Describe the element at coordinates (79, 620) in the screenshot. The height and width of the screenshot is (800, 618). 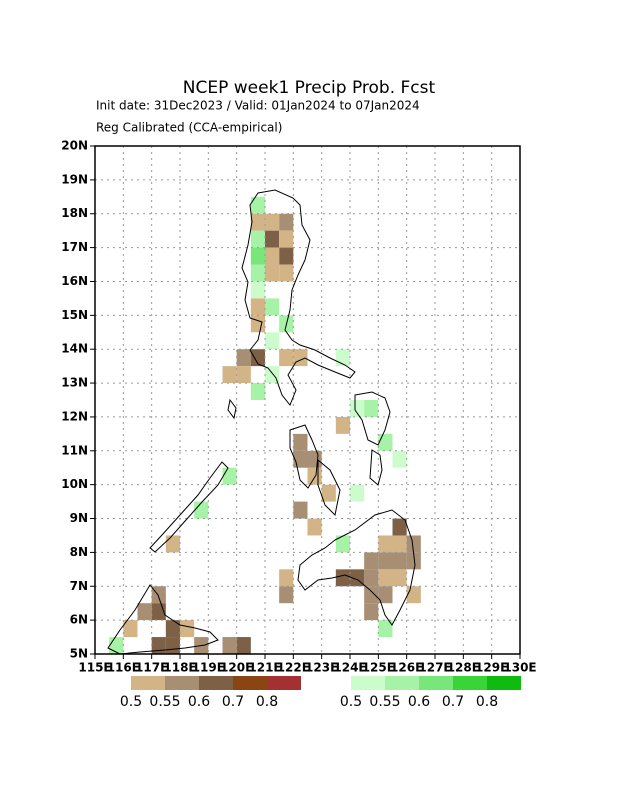
I see `lat-tick-label: 6N` at that location.